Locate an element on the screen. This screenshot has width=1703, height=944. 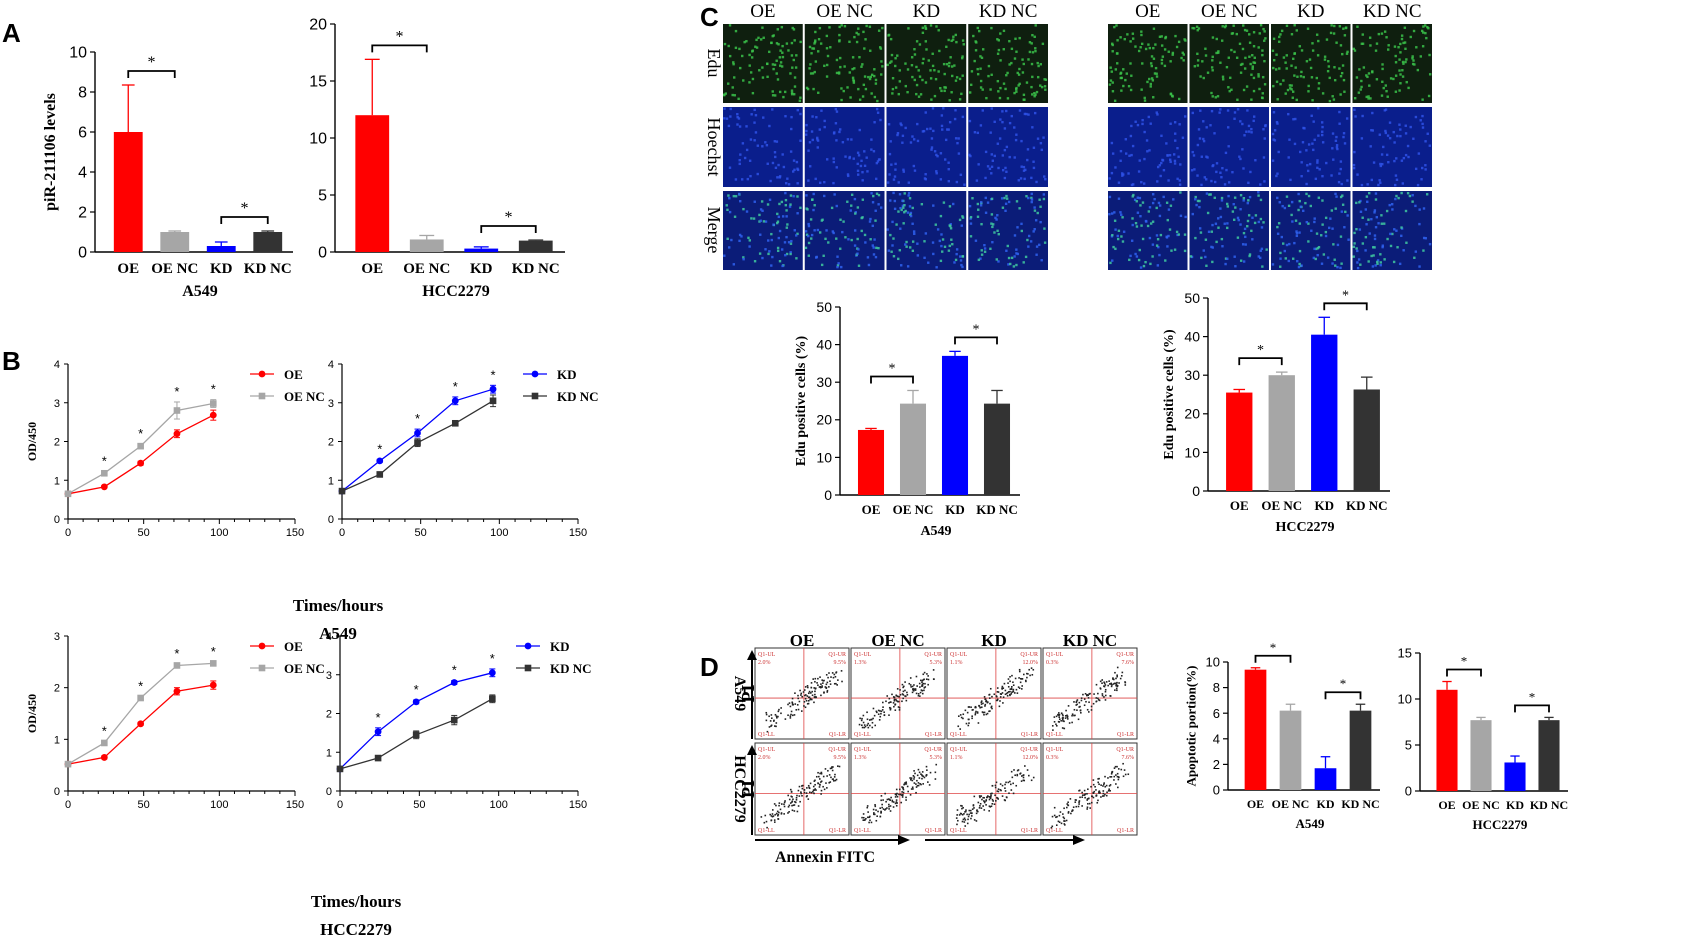
significance-bracket is located at coordinates (1260, 361).